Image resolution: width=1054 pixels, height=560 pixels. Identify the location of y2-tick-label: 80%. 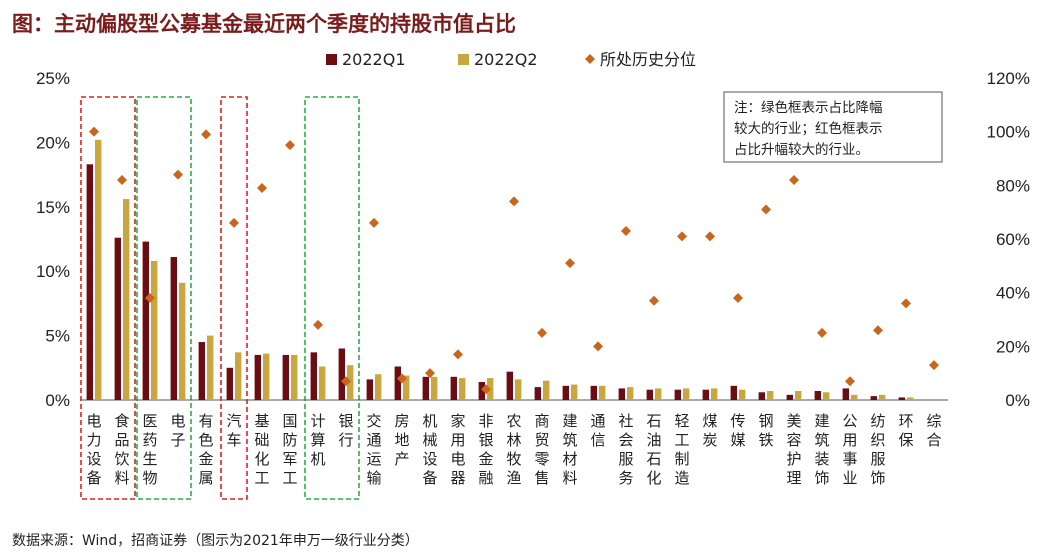
(1013, 185).